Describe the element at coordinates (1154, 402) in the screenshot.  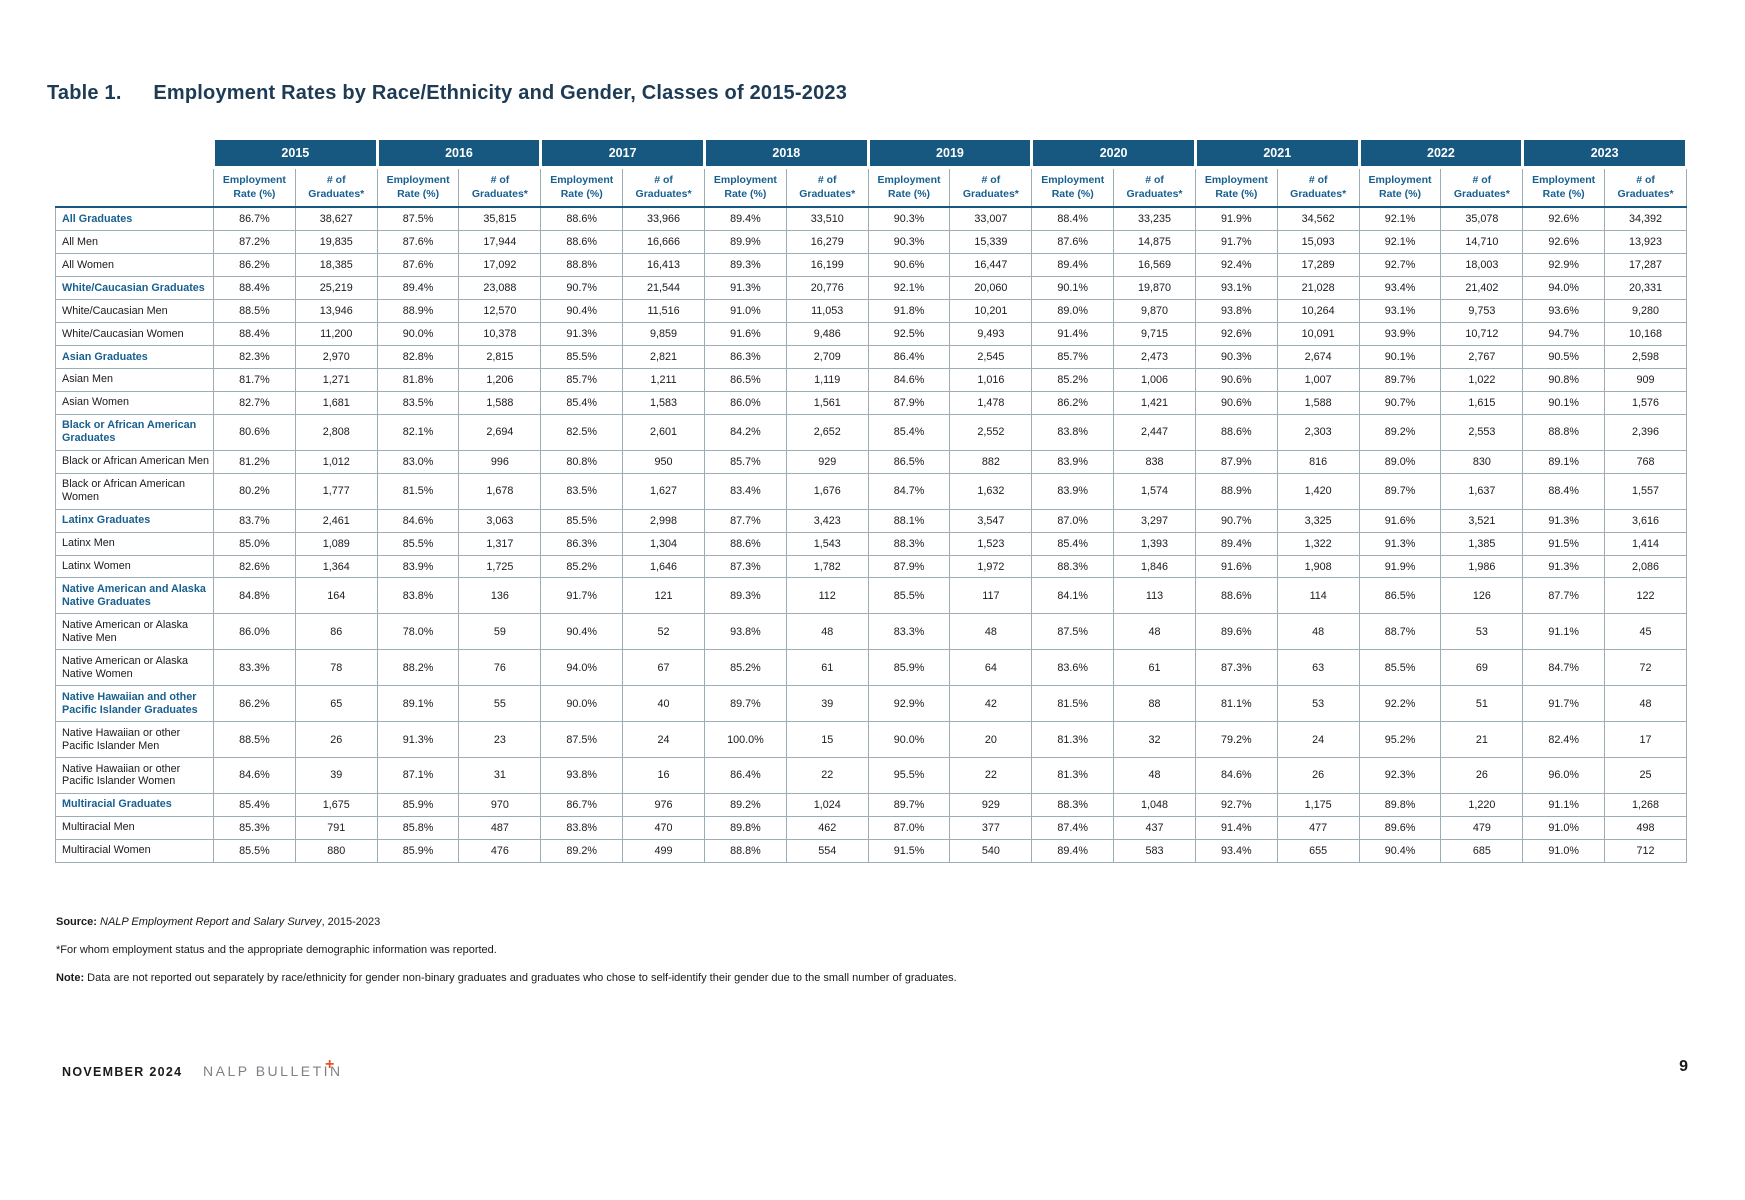
I see `graduates-cell: 1,421` at that location.